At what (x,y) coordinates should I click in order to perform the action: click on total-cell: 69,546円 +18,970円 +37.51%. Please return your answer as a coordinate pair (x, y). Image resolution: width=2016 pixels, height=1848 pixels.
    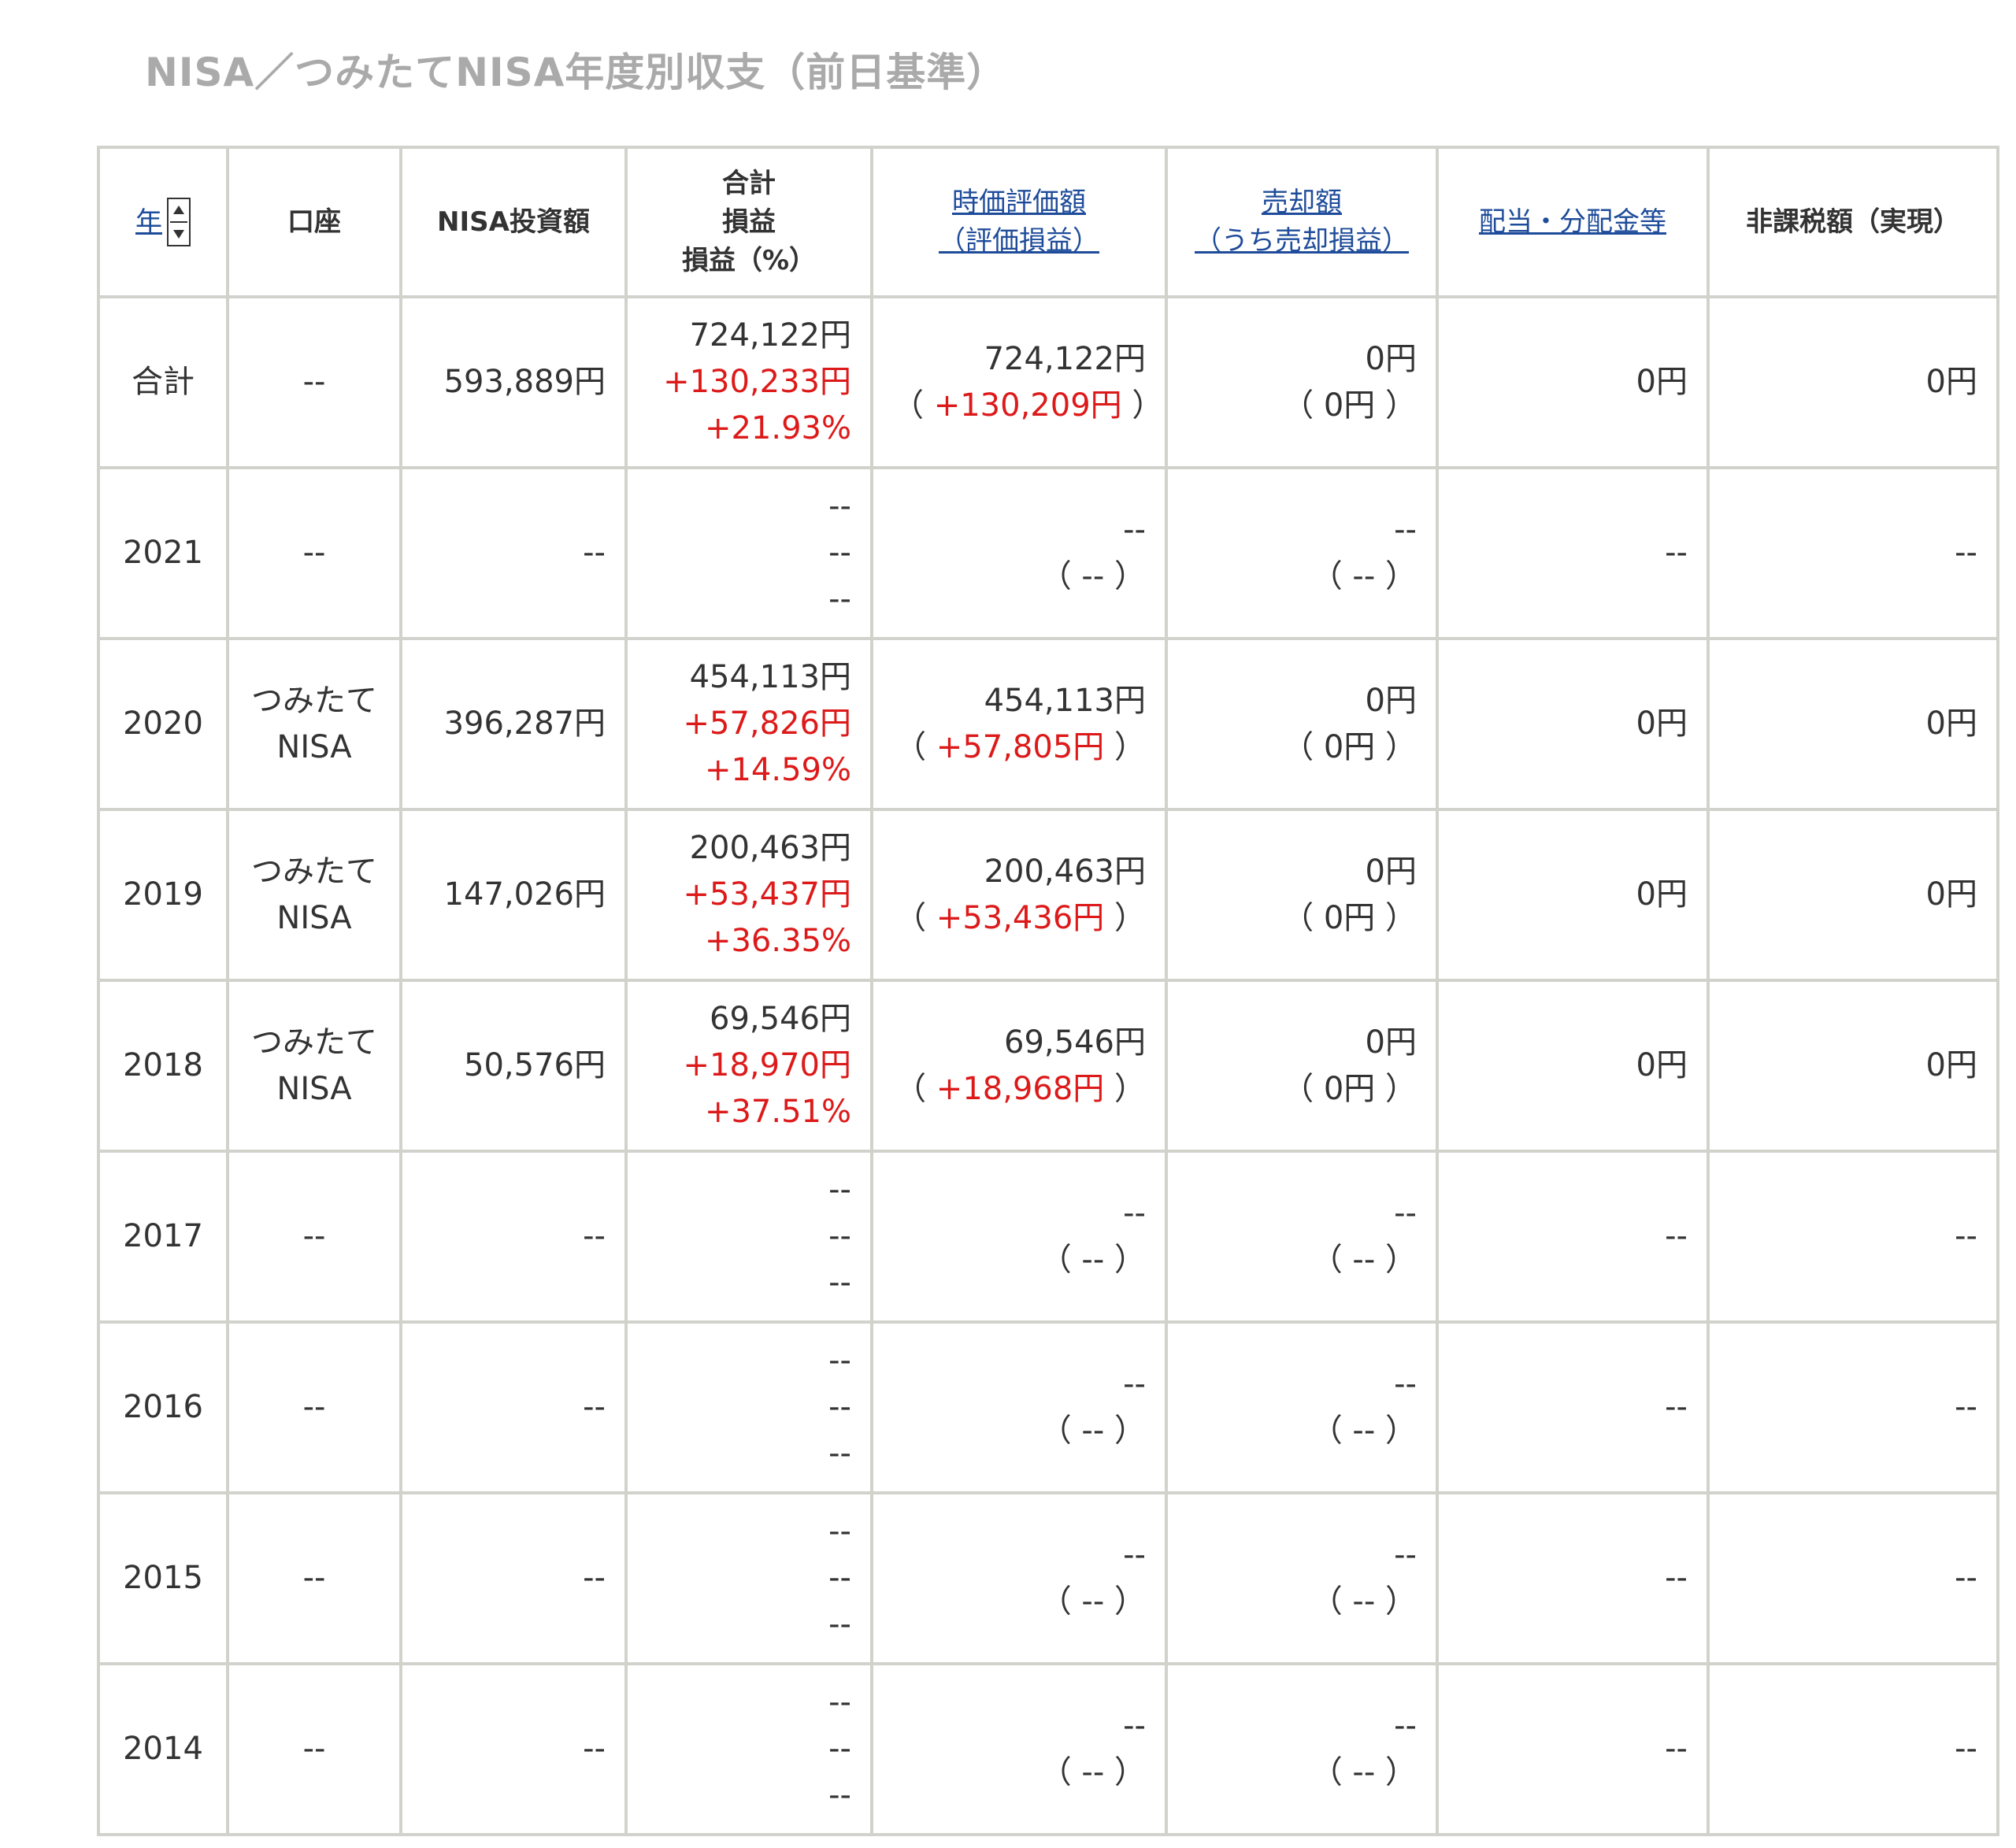
    Looking at the image, I should click on (748, 1066).